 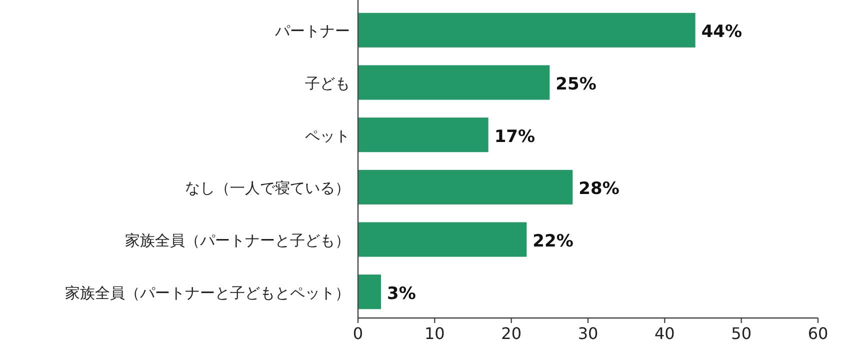 I want to click on x-tick-label: 40, so click(x=664, y=333).